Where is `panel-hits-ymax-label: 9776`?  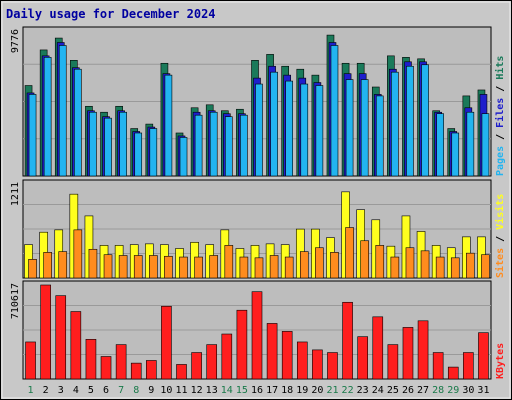 panel-hits-ymax-label: 9776 is located at coordinates (15, 41).